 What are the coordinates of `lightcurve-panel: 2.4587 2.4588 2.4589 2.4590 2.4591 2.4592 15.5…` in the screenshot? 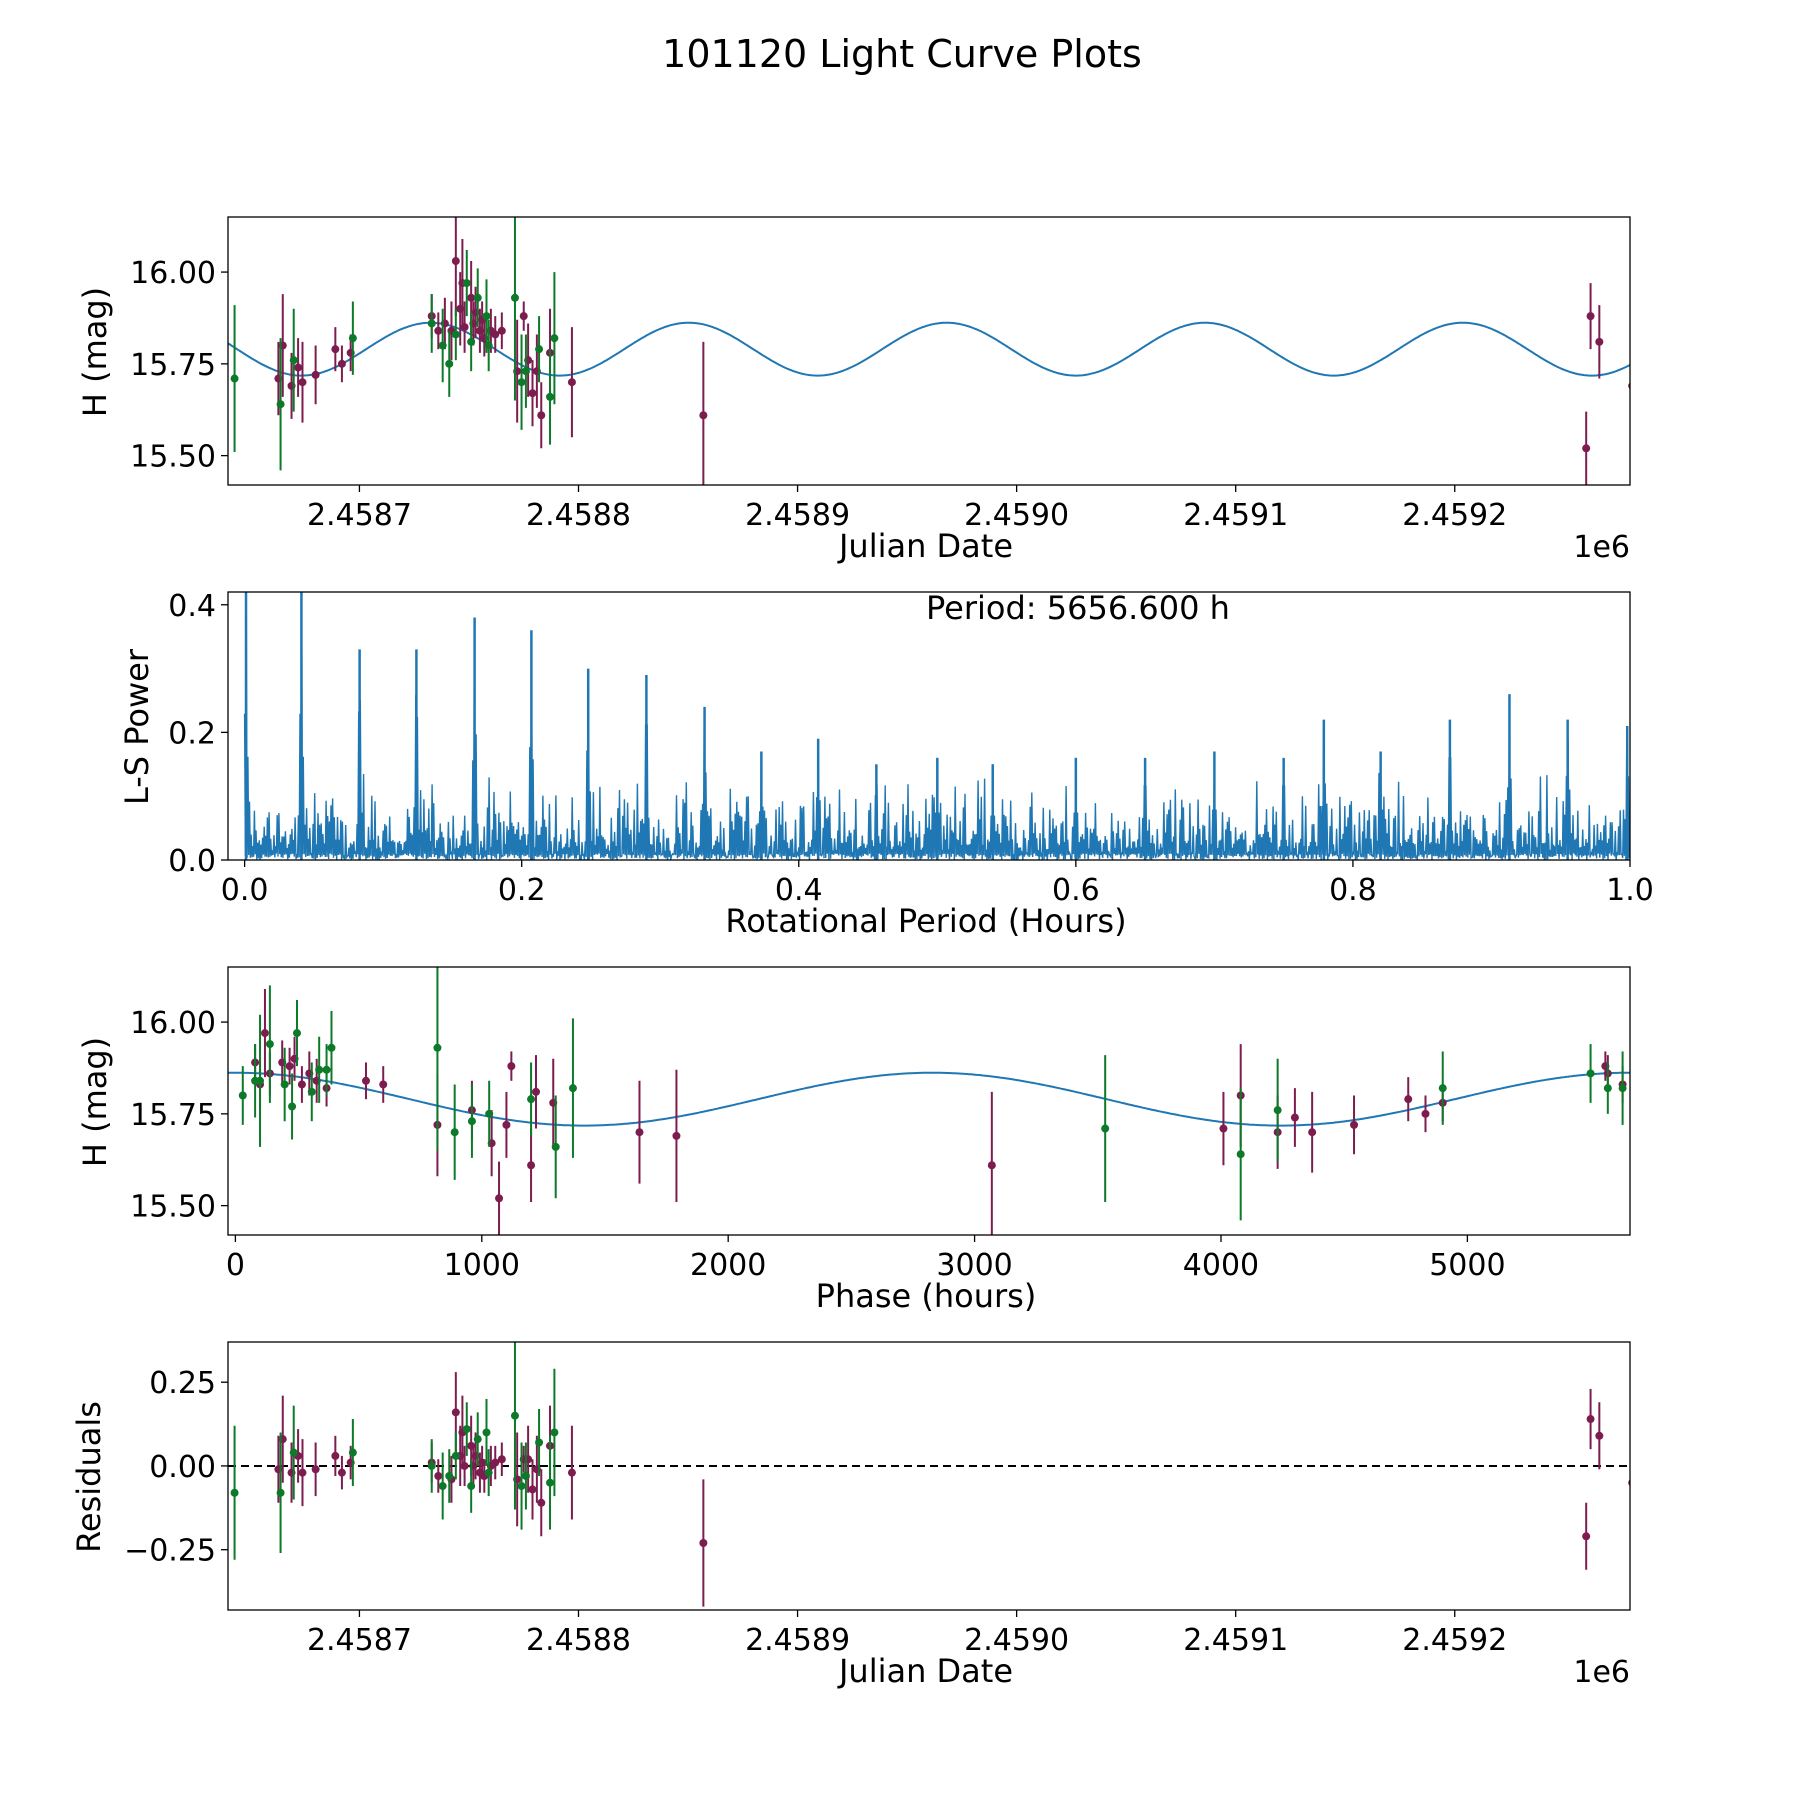 It's located at (880, 374).